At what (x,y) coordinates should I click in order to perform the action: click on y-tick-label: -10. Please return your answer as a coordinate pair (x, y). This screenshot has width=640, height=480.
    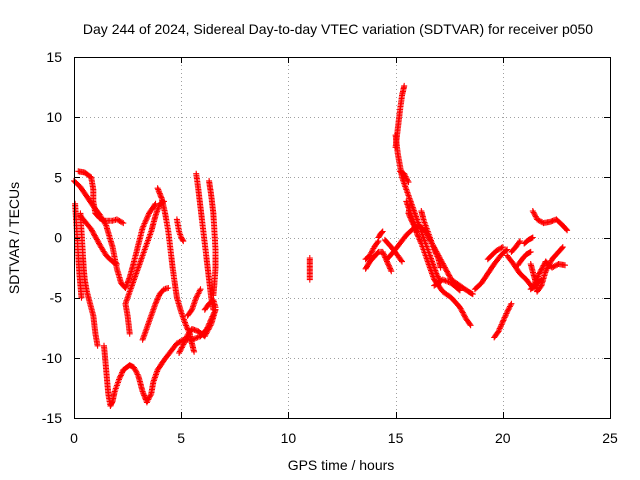
    Looking at the image, I should click on (52, 358).